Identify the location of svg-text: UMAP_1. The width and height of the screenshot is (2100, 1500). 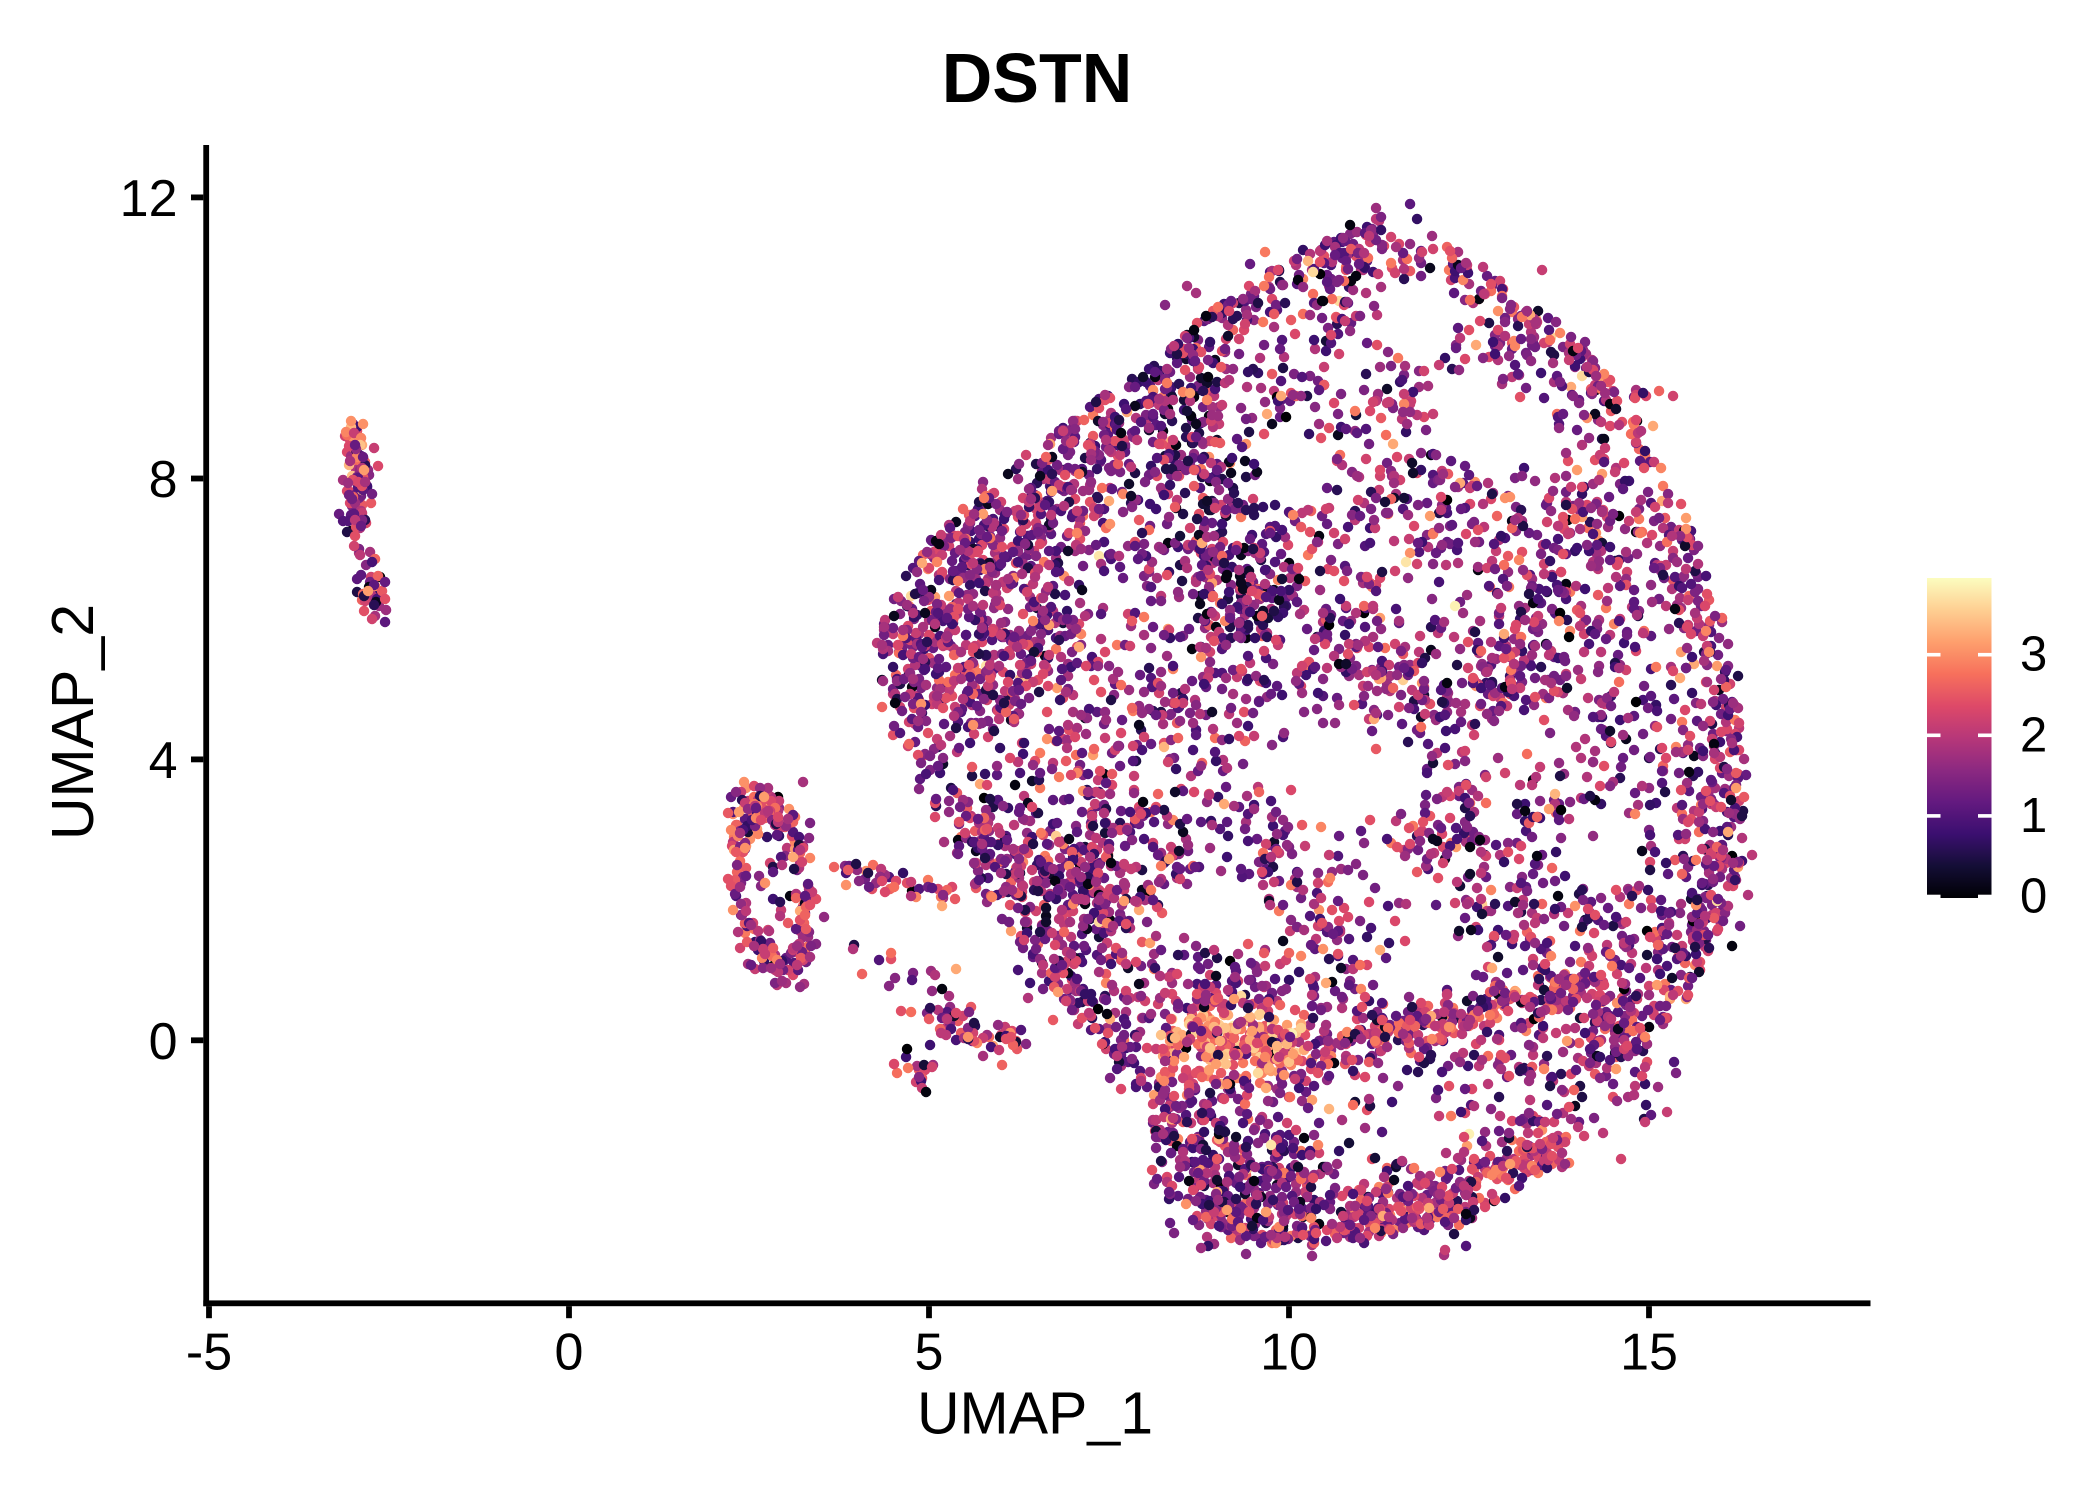
(1035, 1414).